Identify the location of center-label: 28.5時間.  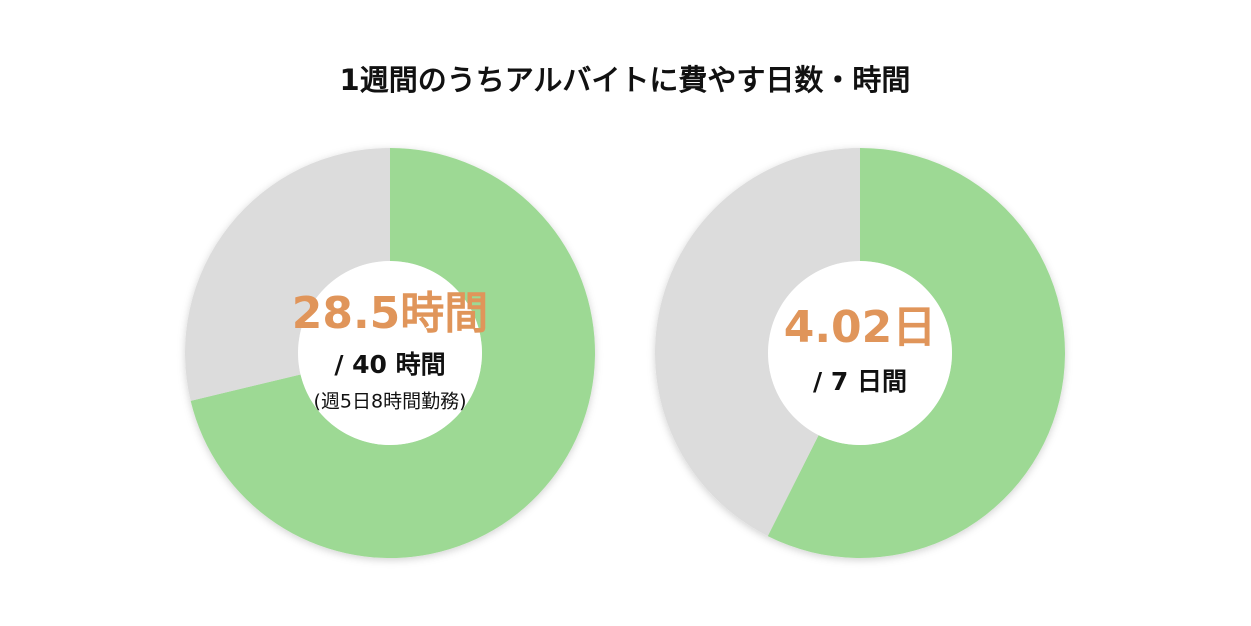
(390, 313).